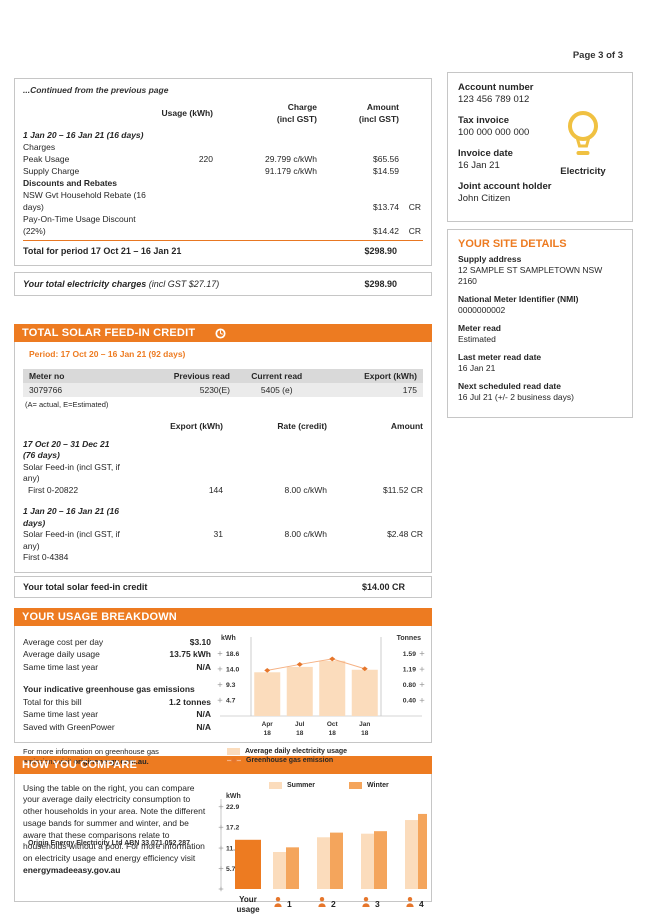 Image resolution: width=645 pixels, height=915 pixels. I want to click on meter-note: (A= actual, E=Estimated), so click(67, 404).